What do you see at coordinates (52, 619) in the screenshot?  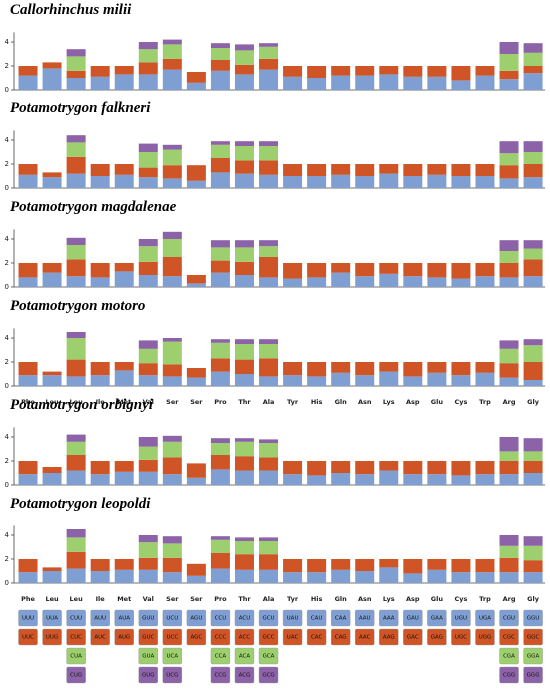 I see `codon-label: UUA` at bounding box center [52, 619].